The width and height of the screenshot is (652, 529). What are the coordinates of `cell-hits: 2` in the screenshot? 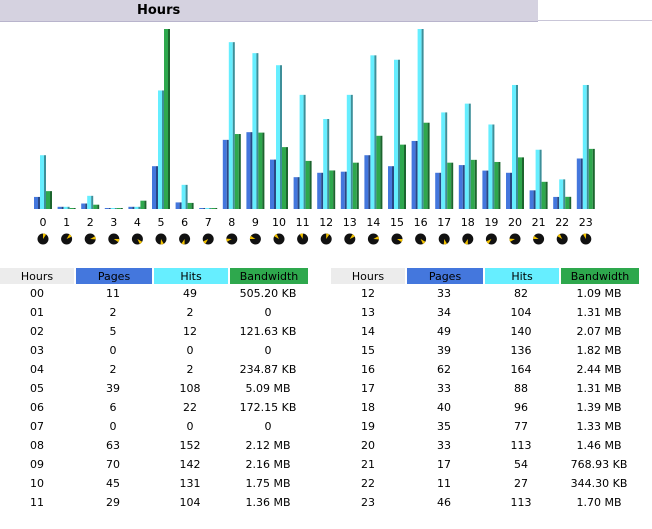 It's located at (190, 312).